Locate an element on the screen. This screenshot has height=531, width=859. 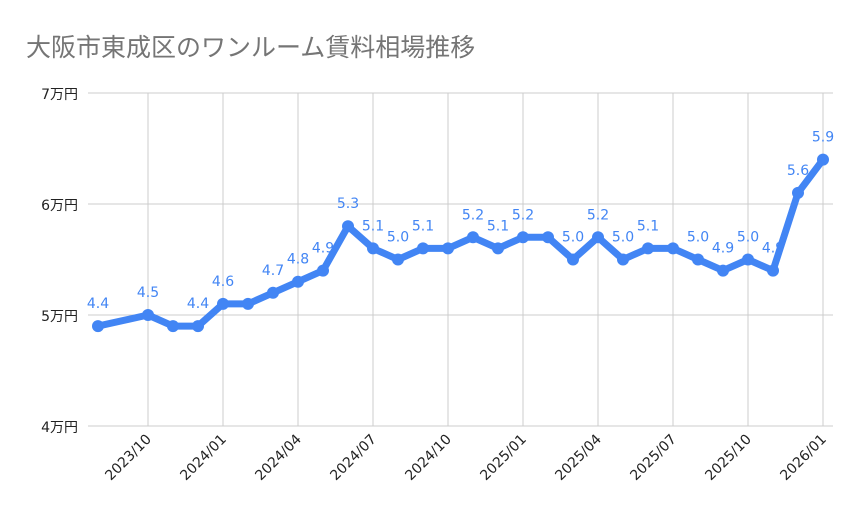
y-tick-label: 7万円 is located at coordinates (59, 95).